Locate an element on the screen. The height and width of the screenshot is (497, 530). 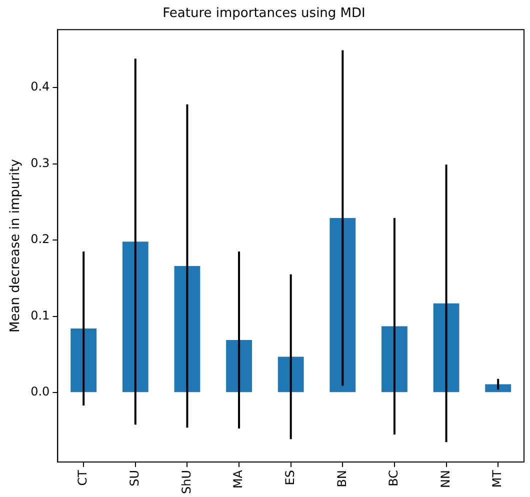
x-tick-label: BC is located at coordinates (393, 478).